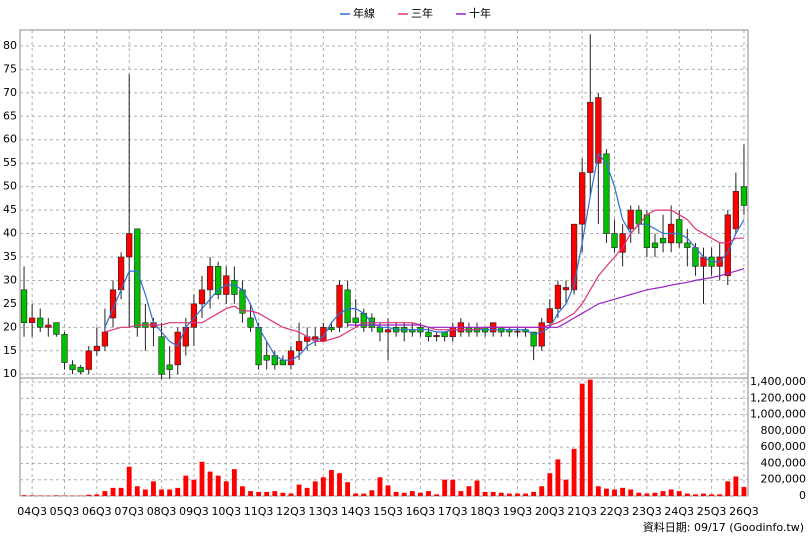  I want to click on ma-line, so click(546, 298).